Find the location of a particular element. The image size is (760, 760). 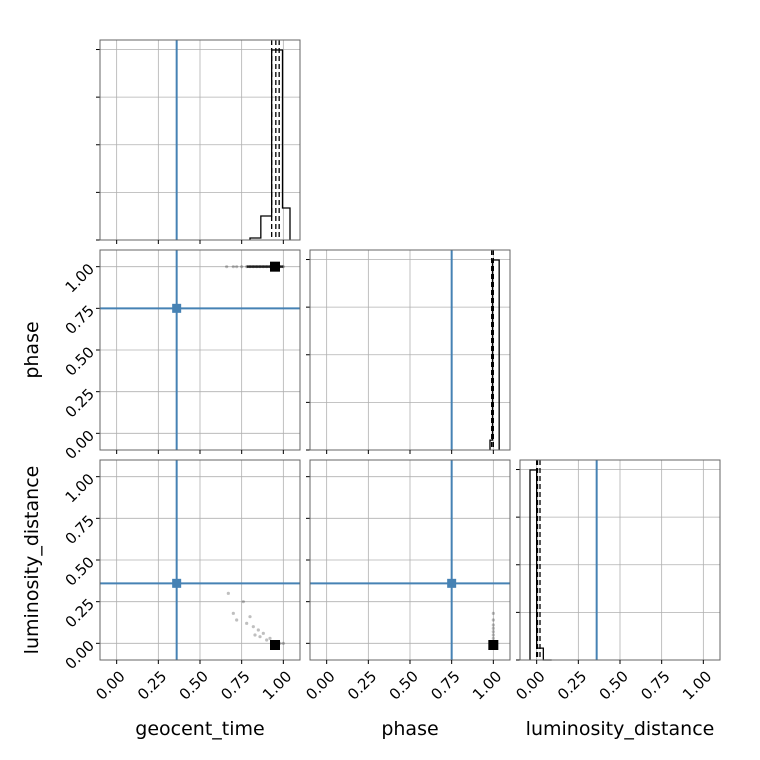

truth-marker-geocent_time-vs-phase is located at coordinates (177, 308).